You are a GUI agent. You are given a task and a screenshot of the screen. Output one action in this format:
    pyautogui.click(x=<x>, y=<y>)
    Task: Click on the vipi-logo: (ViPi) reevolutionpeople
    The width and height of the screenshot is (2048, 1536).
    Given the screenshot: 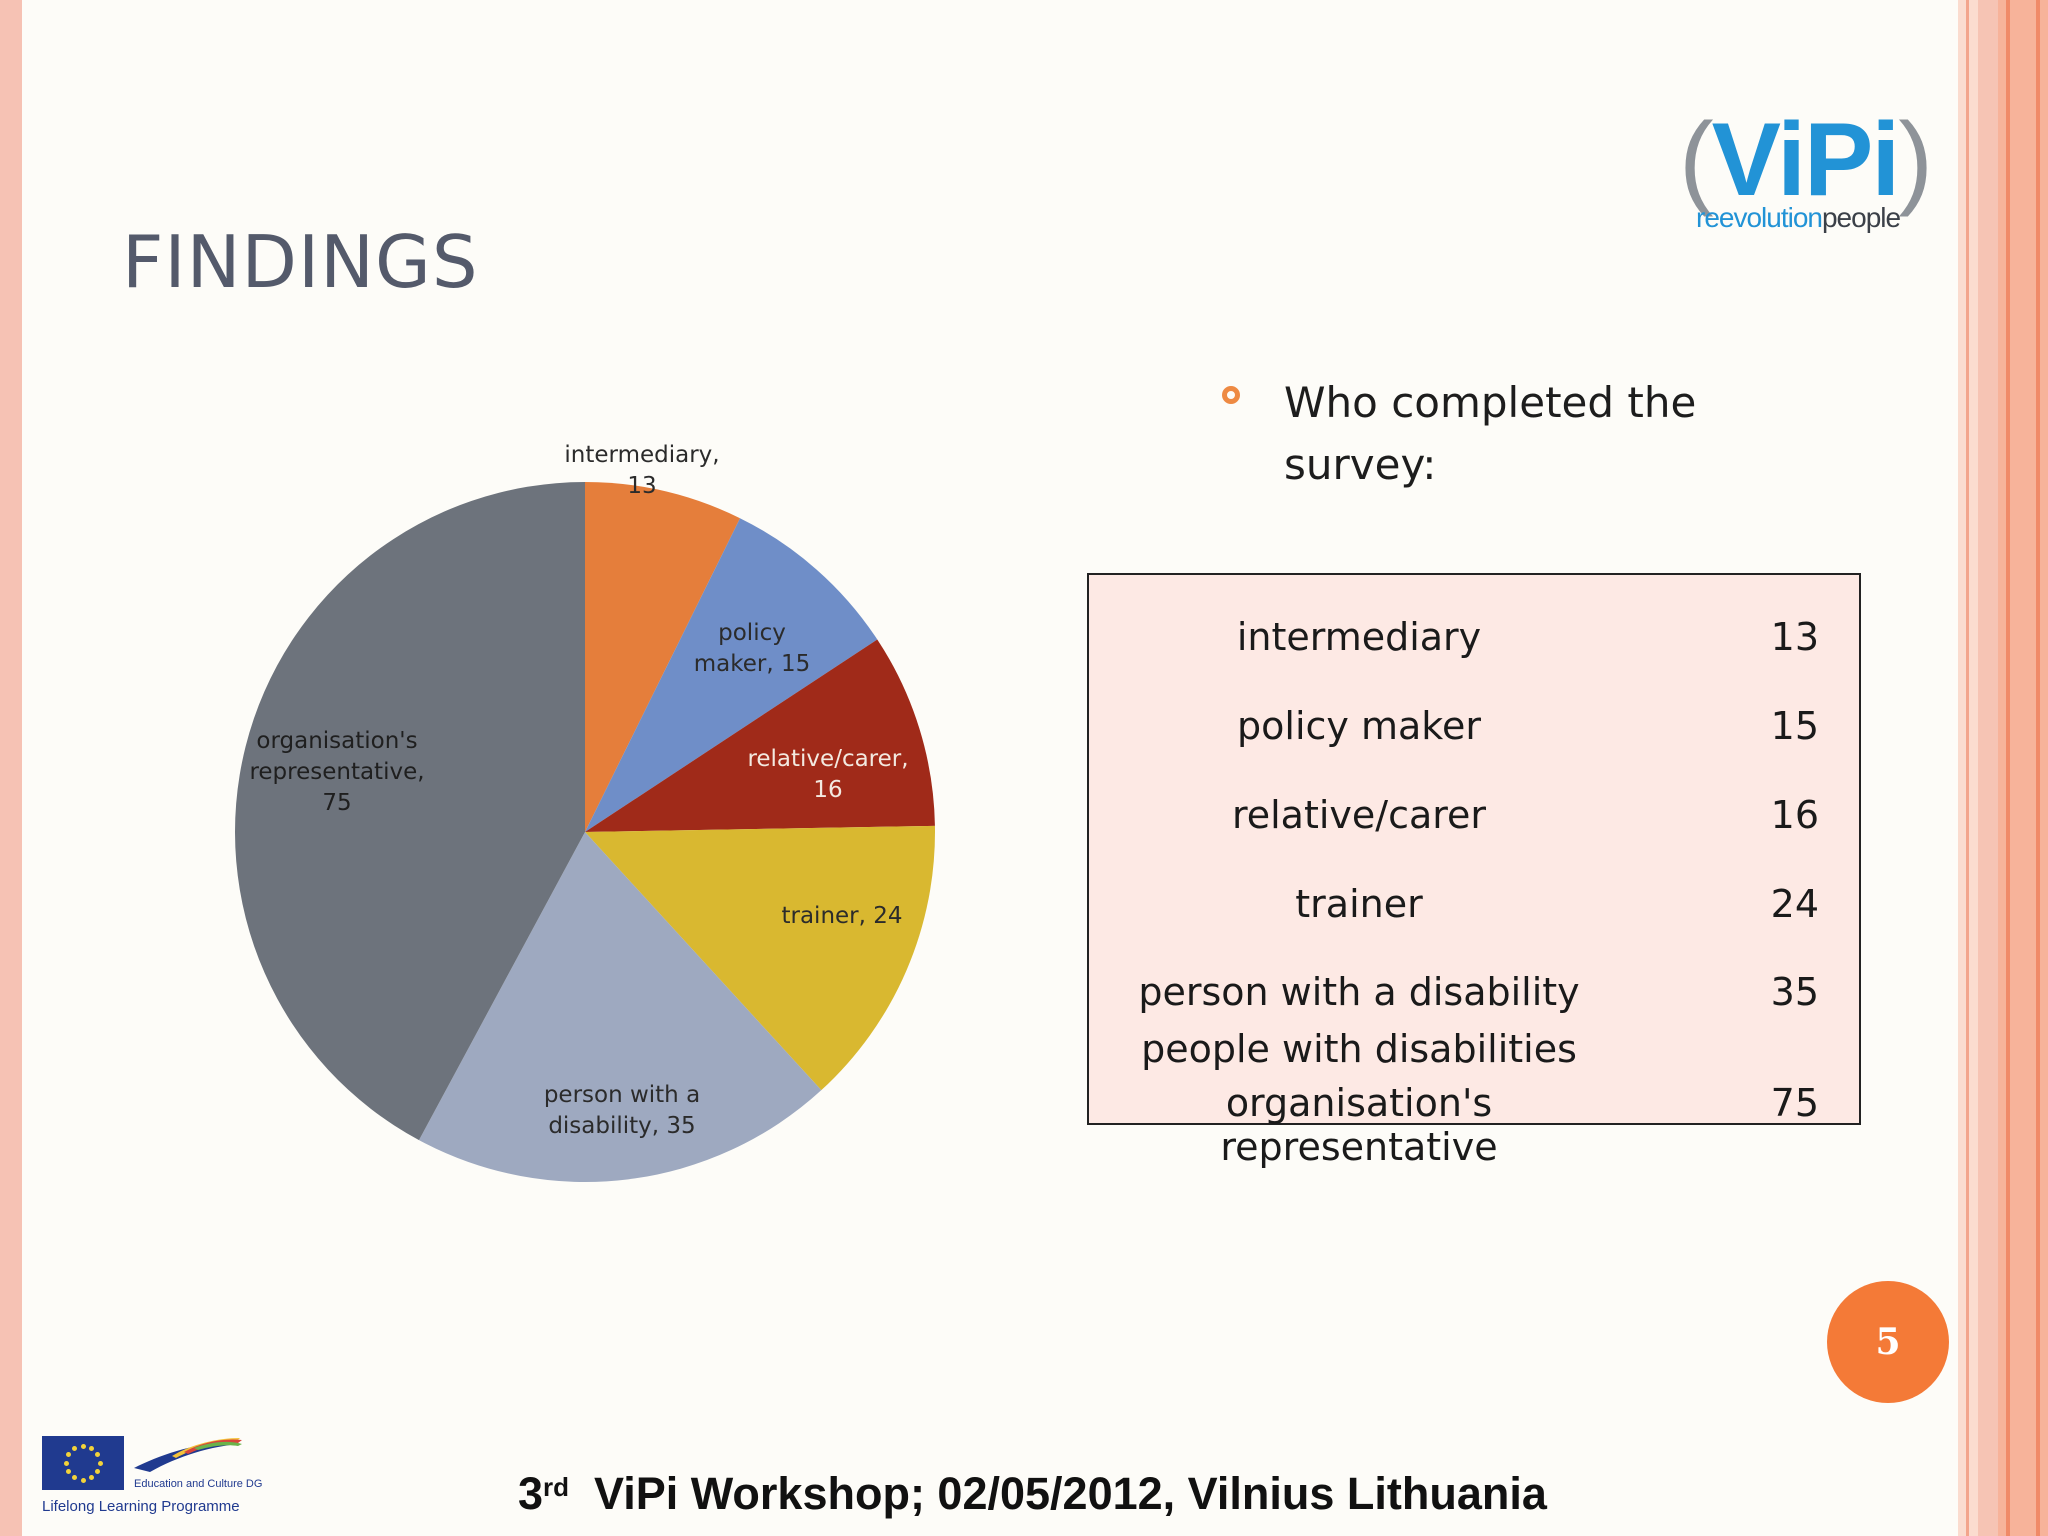 What is the action you would take?
    pyautogui.click(x=1805, y=173)
    